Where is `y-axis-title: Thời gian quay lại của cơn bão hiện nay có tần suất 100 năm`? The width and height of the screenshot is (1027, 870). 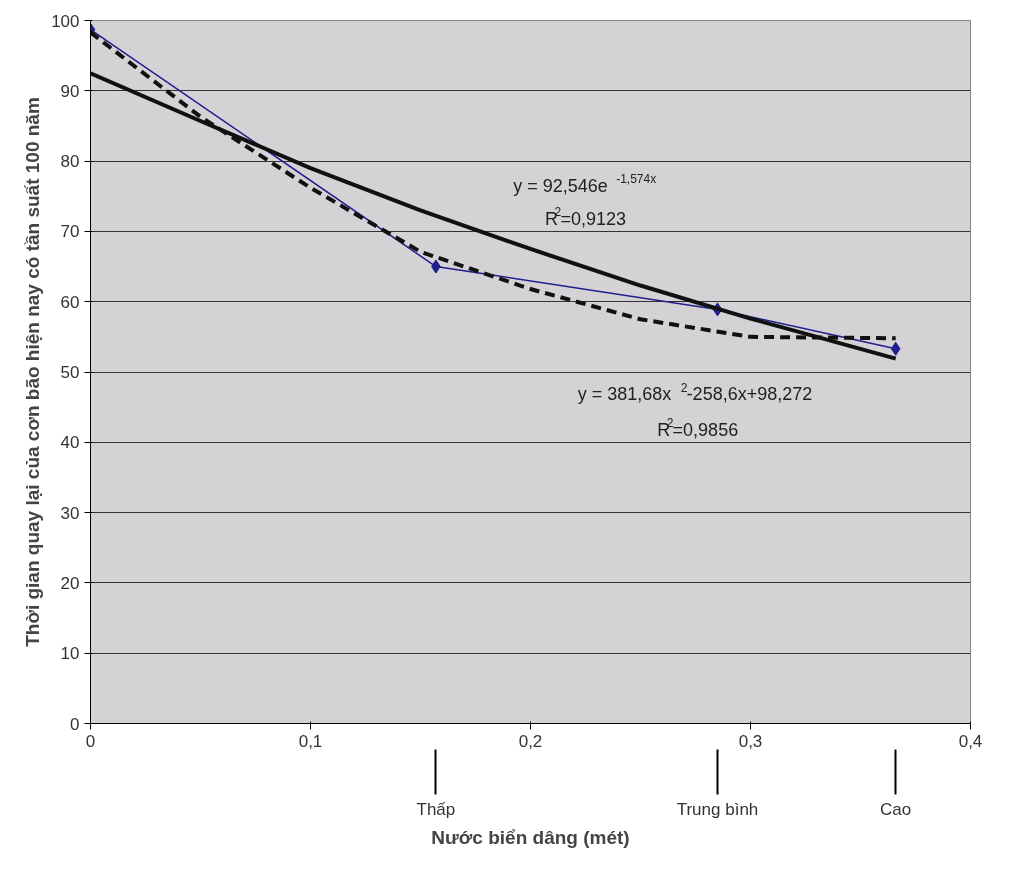 y-axis-title: Thời gian quay lại của cơn bão hiện nay có tần suất 100 năm is located at coordinates (33, 372).